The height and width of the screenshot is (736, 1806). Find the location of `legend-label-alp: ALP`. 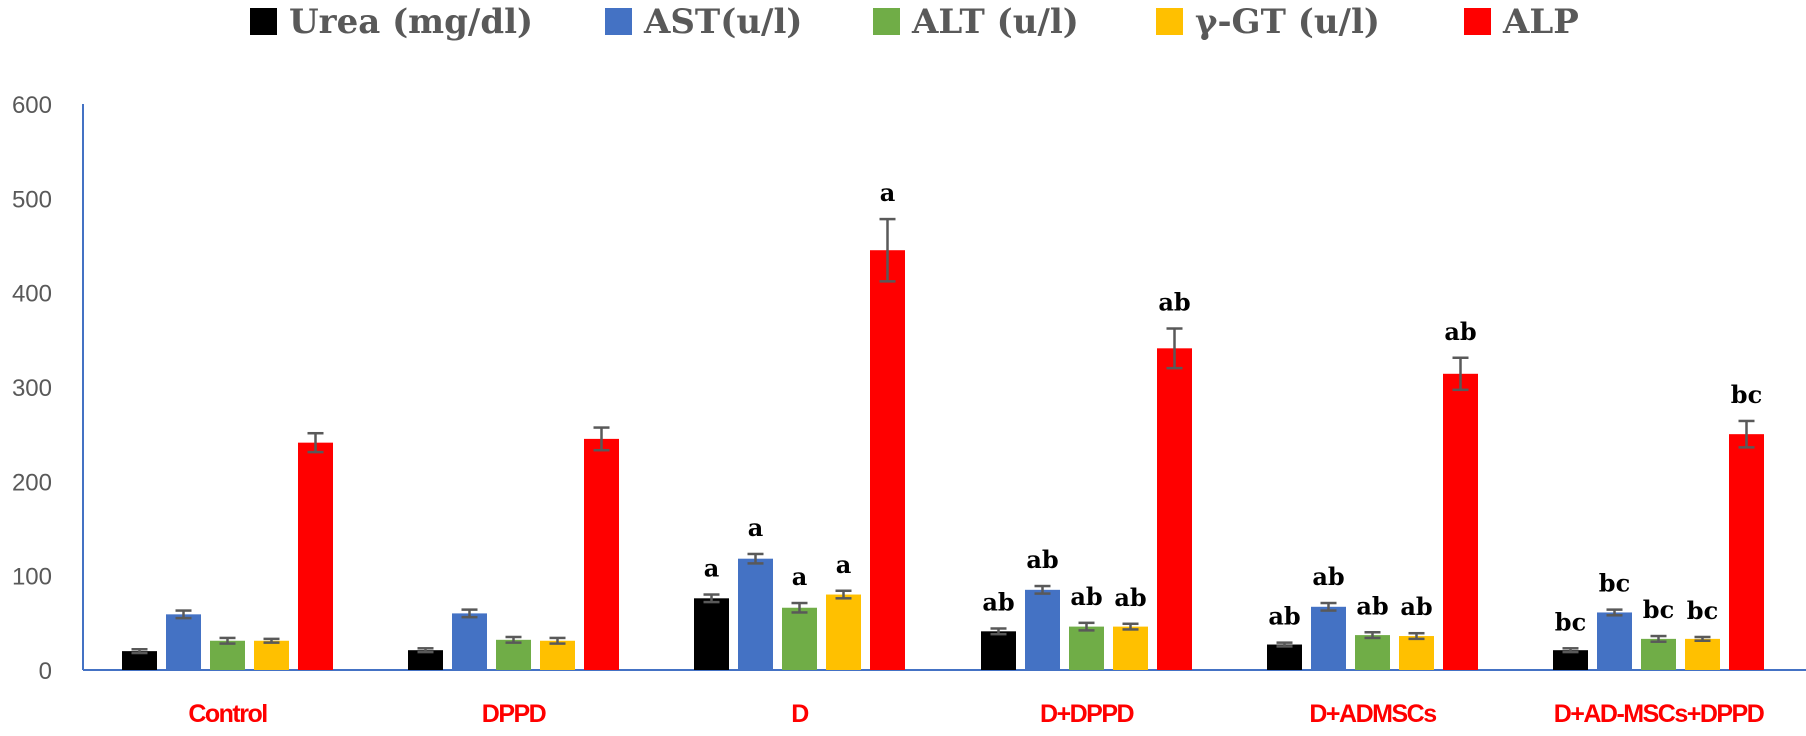

legend-label-alp: ALP is located at coordinates (1540, 22).